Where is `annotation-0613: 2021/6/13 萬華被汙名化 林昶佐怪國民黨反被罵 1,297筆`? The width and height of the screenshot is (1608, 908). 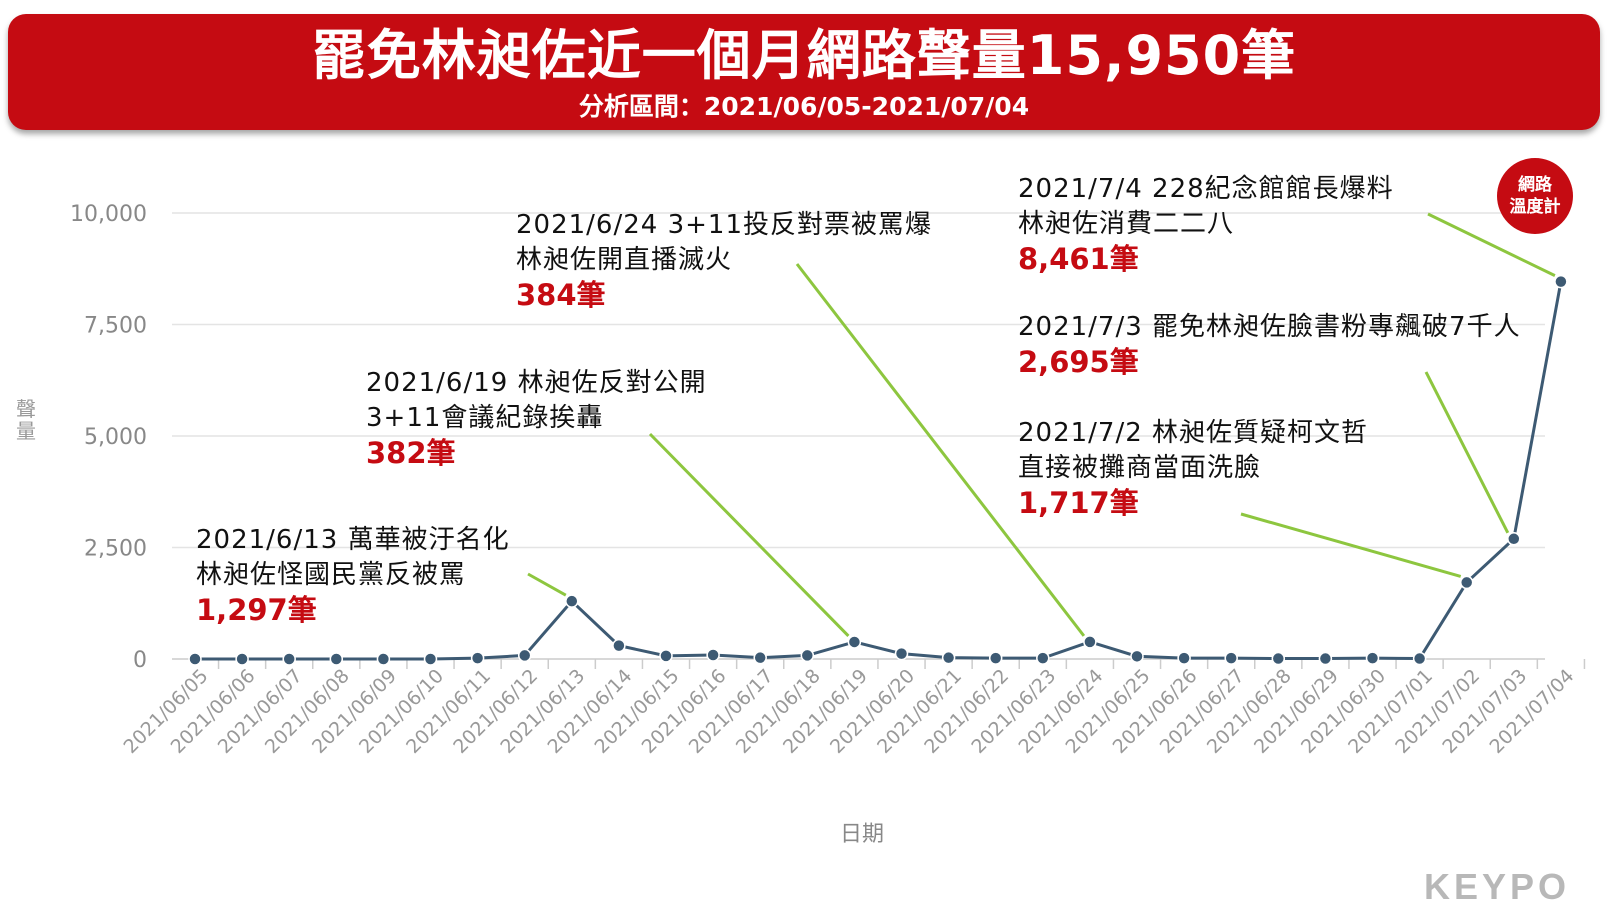
annotation-0613: 2021/6/13 萬華被汙名化 林昶佐怪國民黨反被罵 1,297筆 is located at coordinates (353, 575).